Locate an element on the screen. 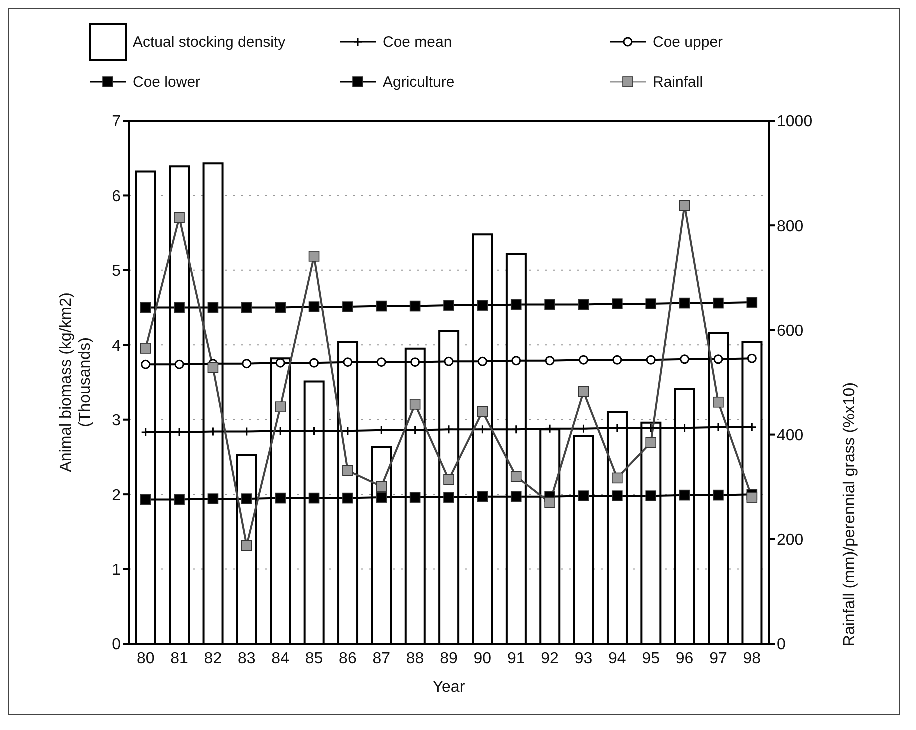  x-tick-label: 88 is located at coordinates (415, 659).